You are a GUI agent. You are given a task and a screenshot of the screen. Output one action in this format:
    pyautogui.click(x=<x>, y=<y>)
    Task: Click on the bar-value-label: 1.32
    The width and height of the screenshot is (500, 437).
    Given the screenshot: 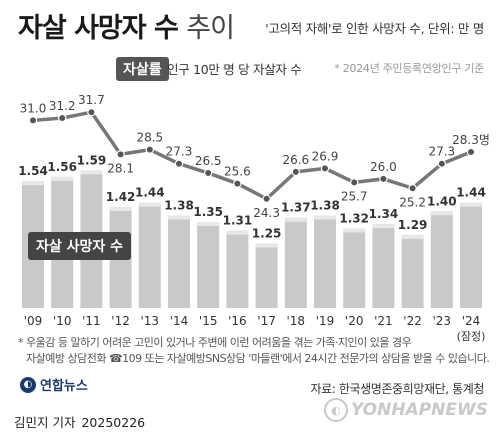 What is the action you would take?
    pyautogui.click(x=354, y=218)
    